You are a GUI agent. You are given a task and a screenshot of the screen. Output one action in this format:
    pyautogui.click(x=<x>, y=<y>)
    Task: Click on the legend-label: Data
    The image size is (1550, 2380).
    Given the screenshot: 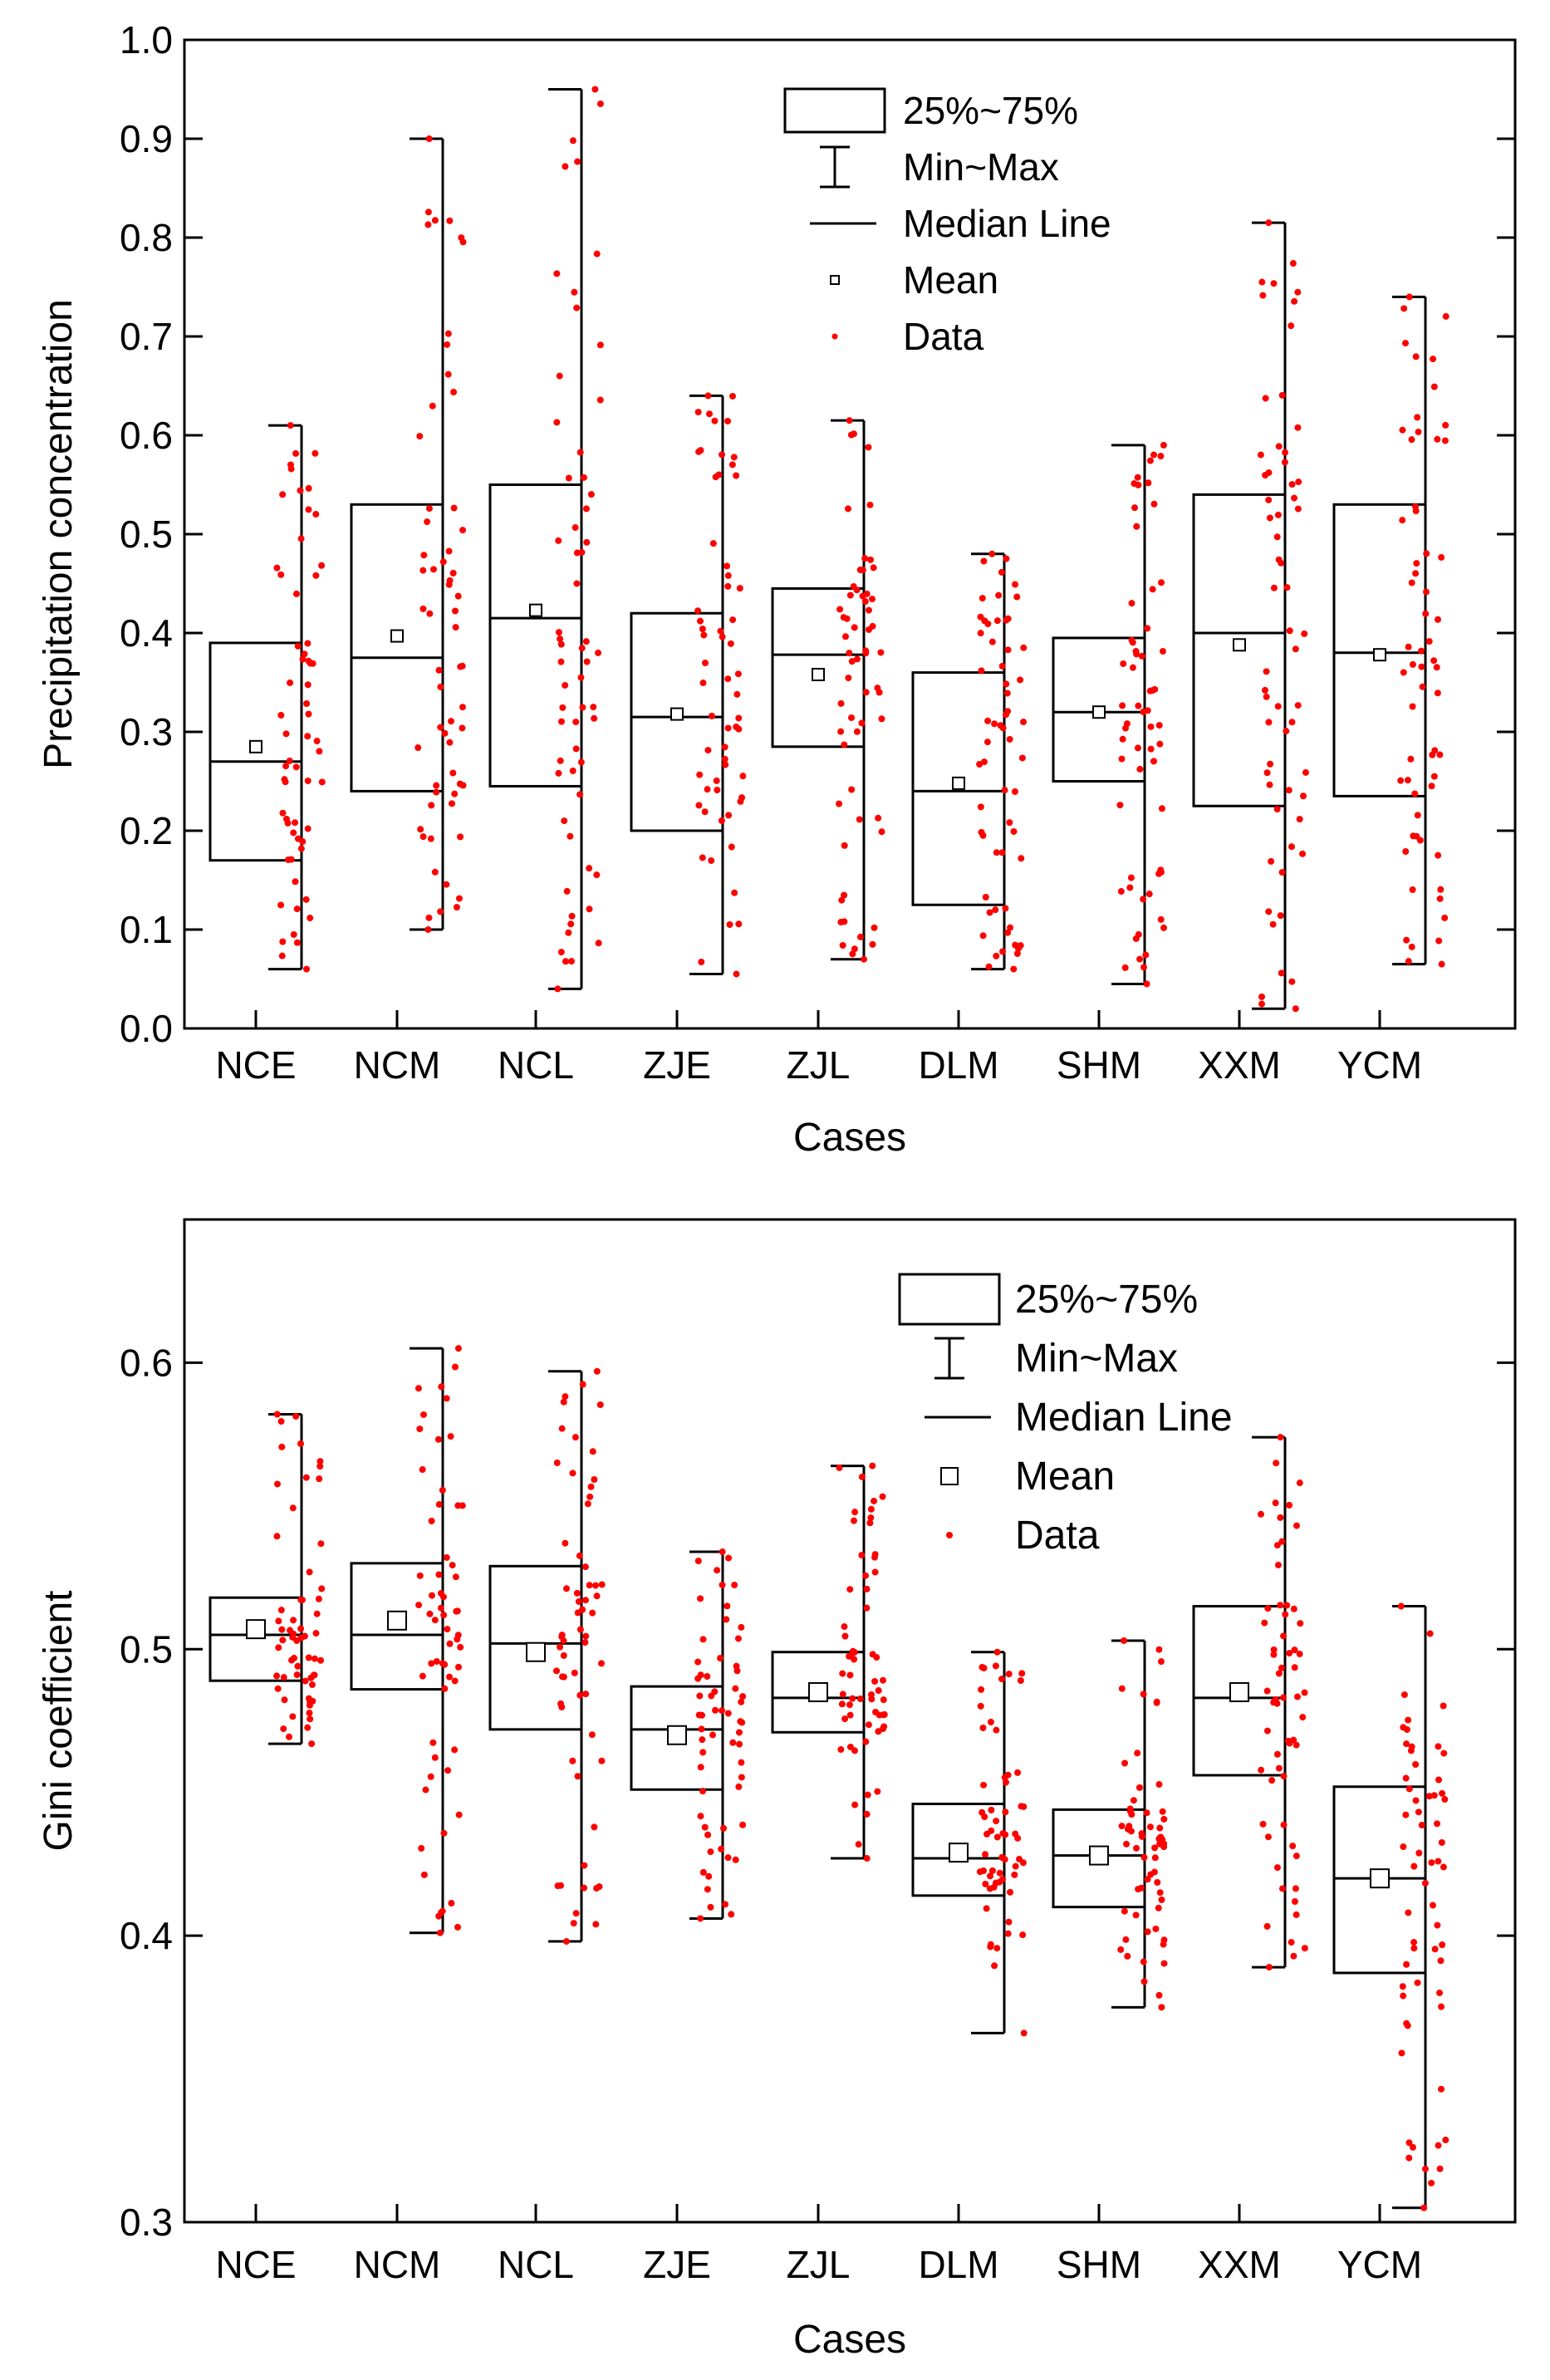 What is the action you would take?
    pyautogui.click(x=943, y=336)
    